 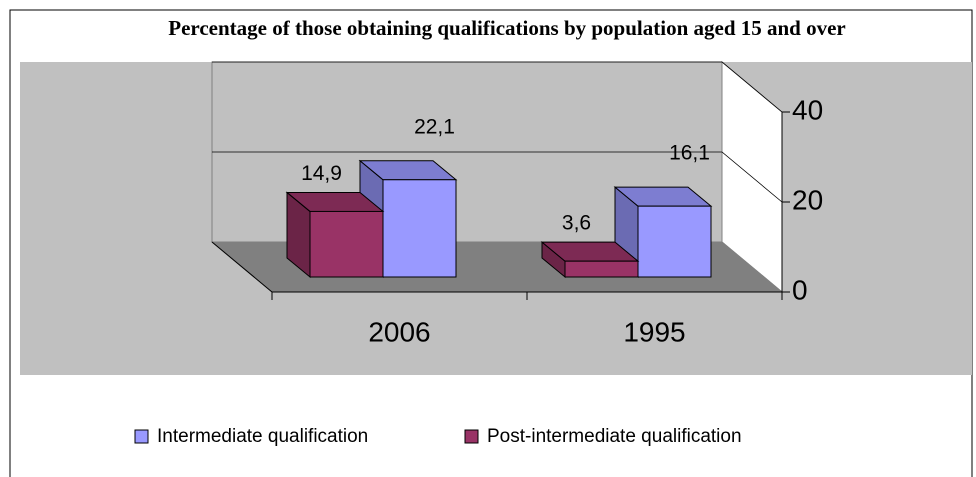 I want to click on value-label: 22,1, so click(x=434, y=126).